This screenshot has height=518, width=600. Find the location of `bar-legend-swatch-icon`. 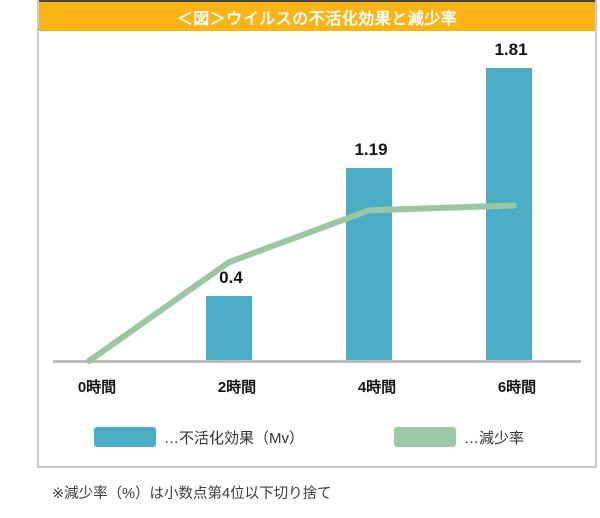

bar-legend-swatch-icon is located at coordinates (125, 437).